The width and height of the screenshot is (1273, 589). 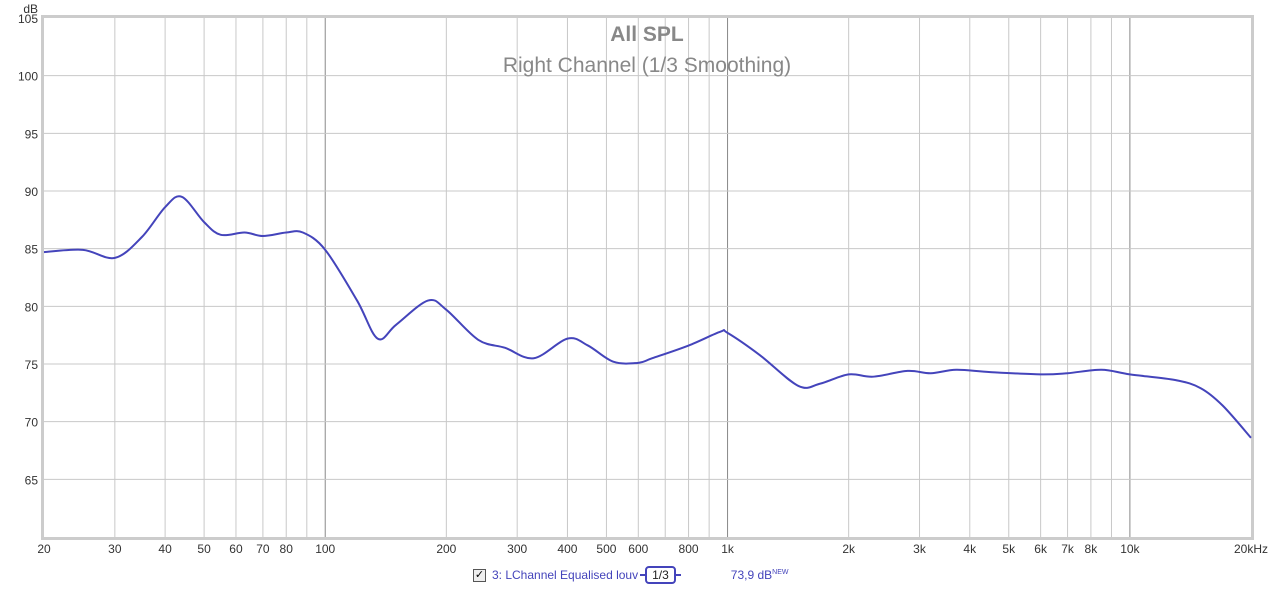 What do you see at coordinates (1092, 549) in the screenshot?
I see `x-tick-label: 8k` at bounding box center [1092, 549].